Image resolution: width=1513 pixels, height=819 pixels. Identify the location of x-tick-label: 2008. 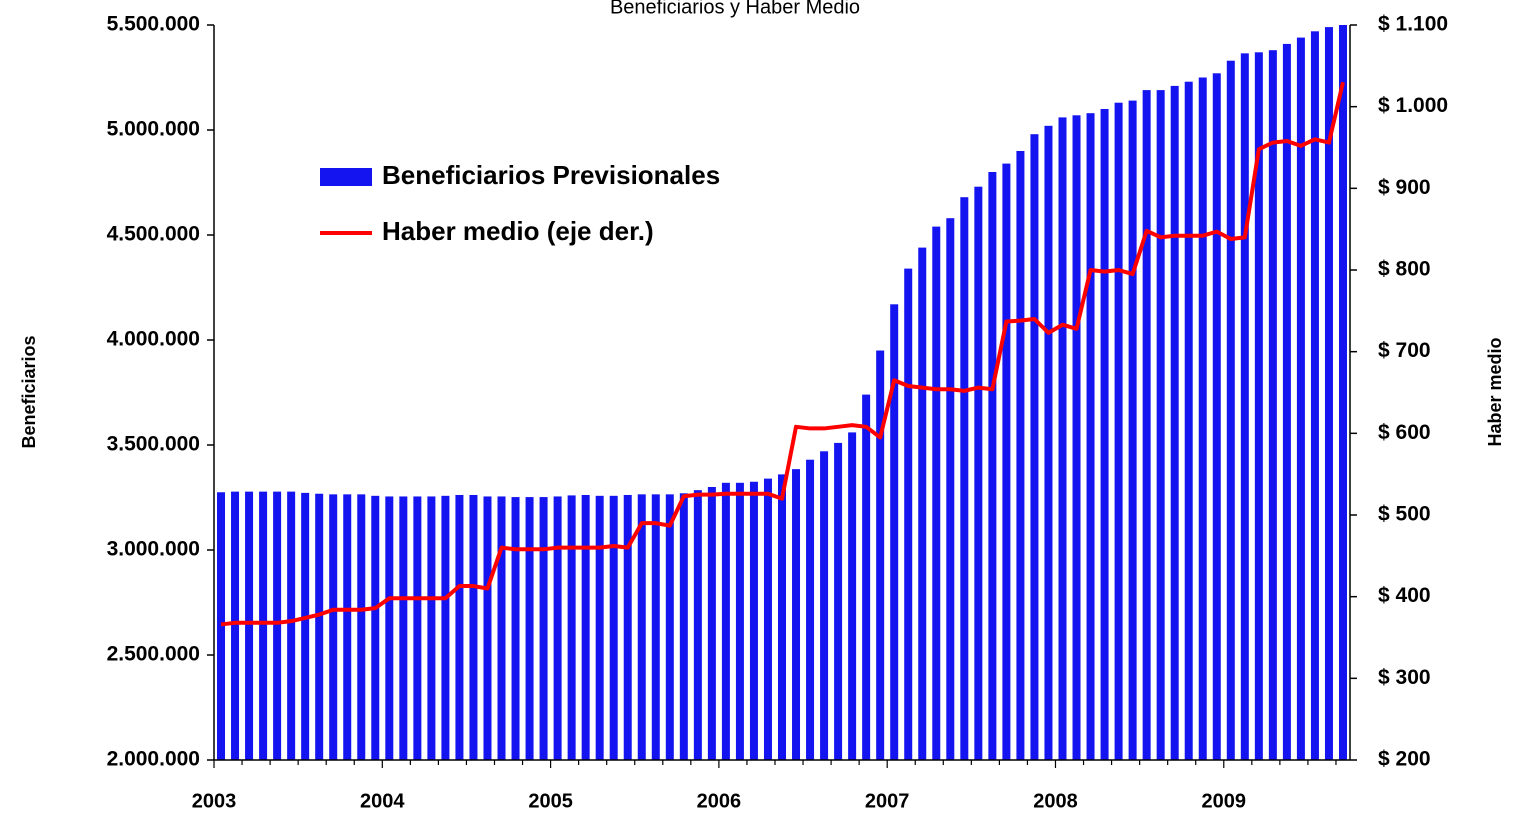
(1055, 801).